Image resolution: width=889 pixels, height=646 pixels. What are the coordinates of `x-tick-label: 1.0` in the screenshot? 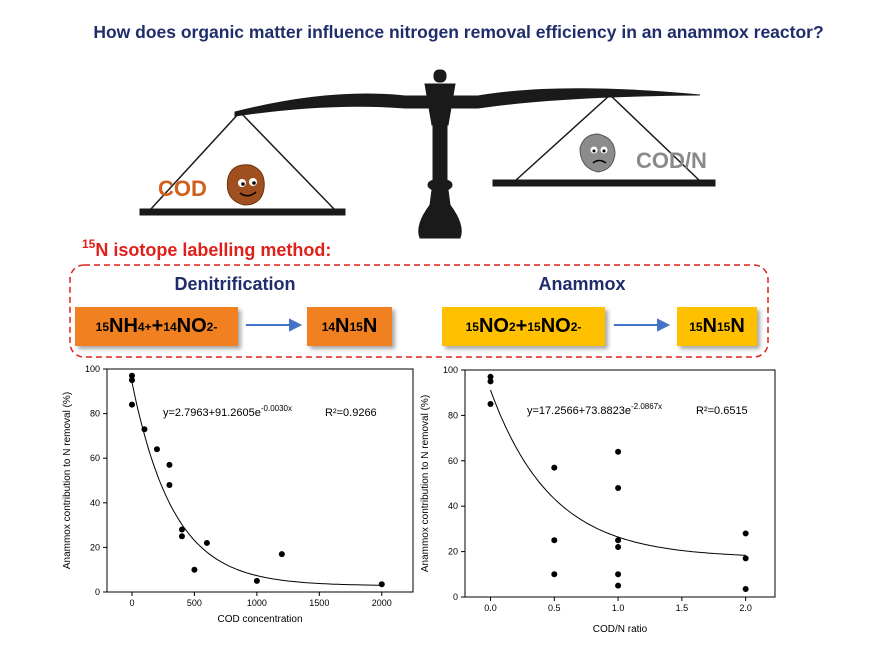 It's located at (618, 608).